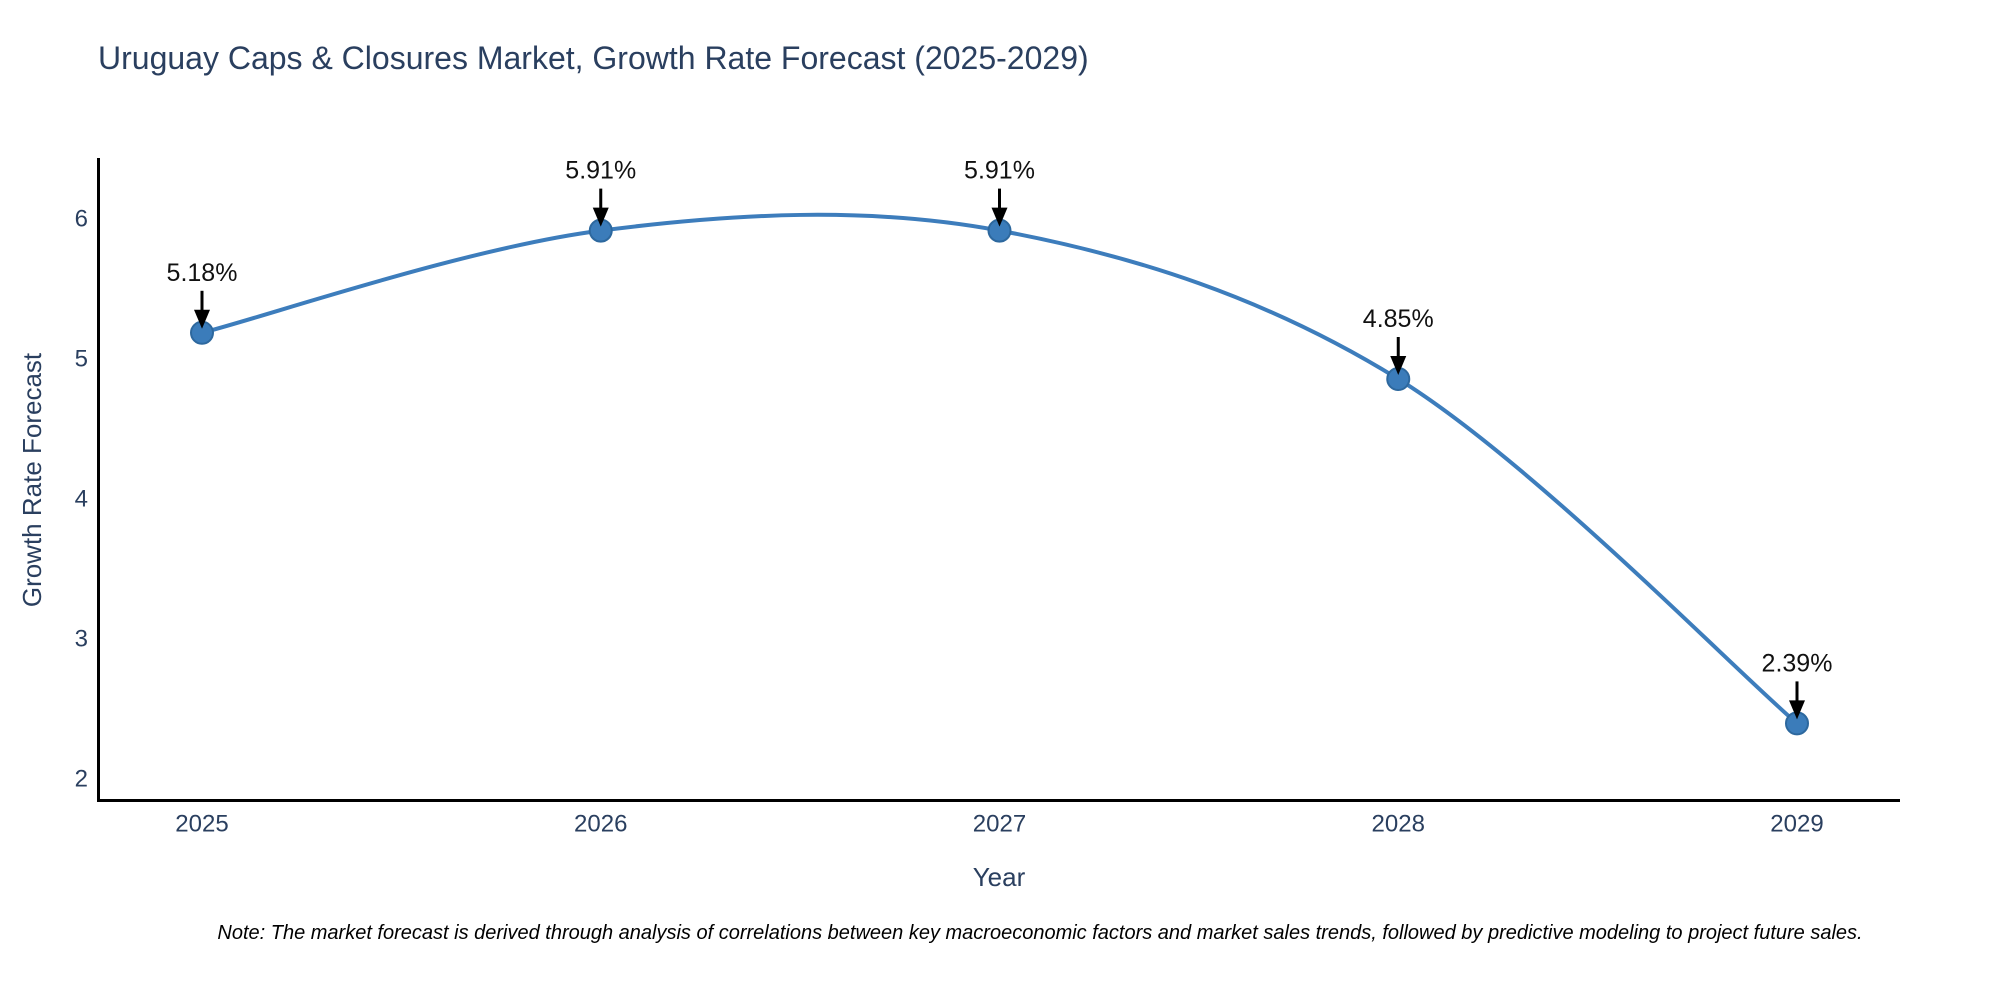 Image resolution: width=2000 pixels, height=1000 pixels. What do you see at coordinates (81, 639) in the screenshot?
I see `y-tick-label: 3` at bounding box center [81, 639].